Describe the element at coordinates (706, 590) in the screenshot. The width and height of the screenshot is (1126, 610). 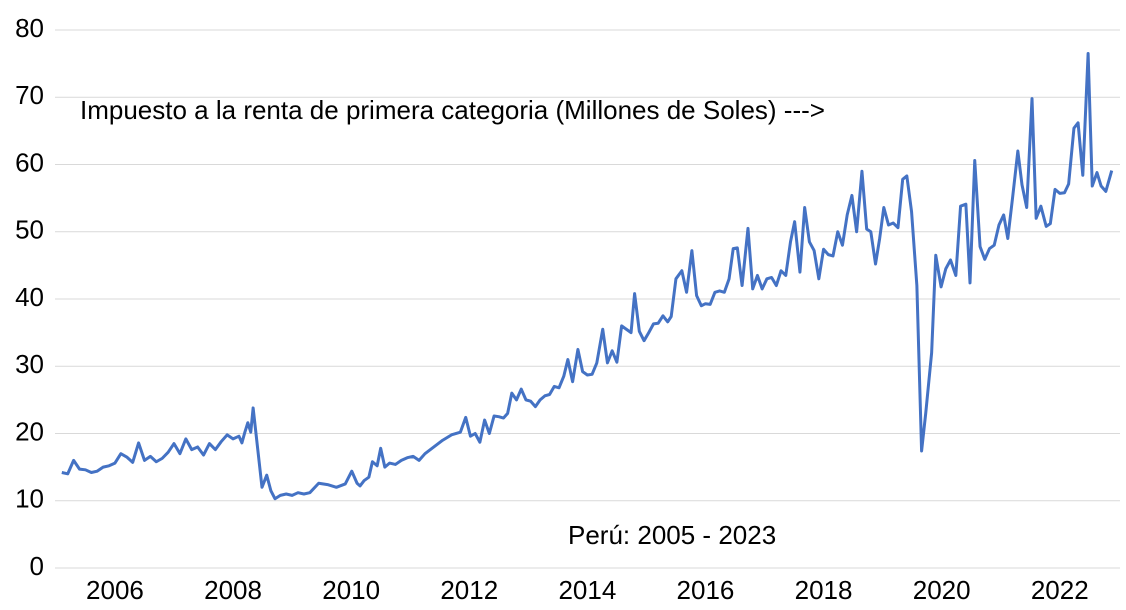
I see `x-tick-label: 2016` at that location.